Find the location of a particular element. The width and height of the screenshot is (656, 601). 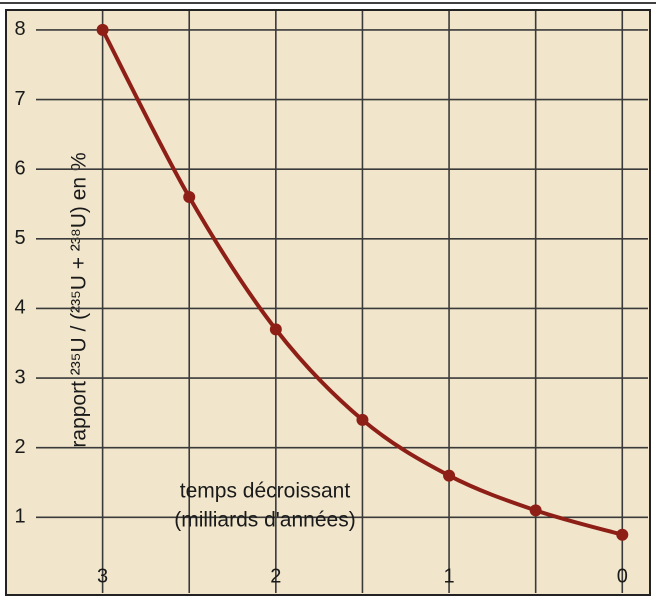

y-tick-label: 8 is located at coordinates (19, 29).